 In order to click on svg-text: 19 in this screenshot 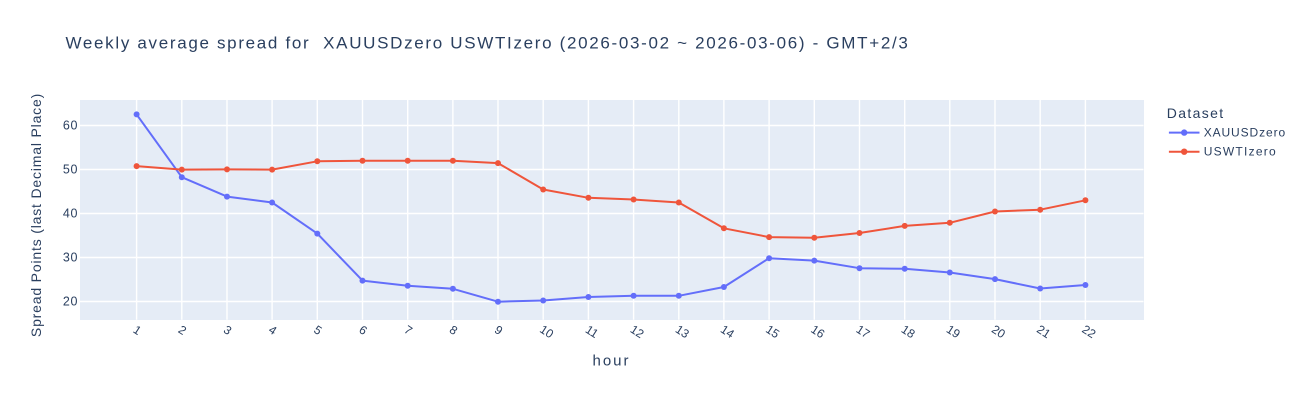, I will do `click(953, 331)`.